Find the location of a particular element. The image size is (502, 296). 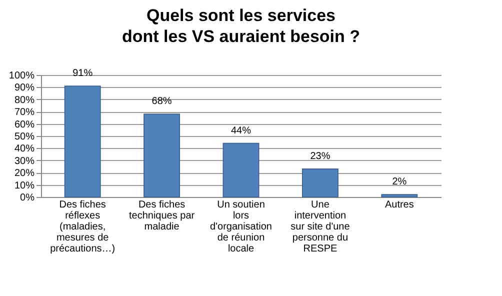

y-tick-label: 20% is located at coordinates (24, 174).